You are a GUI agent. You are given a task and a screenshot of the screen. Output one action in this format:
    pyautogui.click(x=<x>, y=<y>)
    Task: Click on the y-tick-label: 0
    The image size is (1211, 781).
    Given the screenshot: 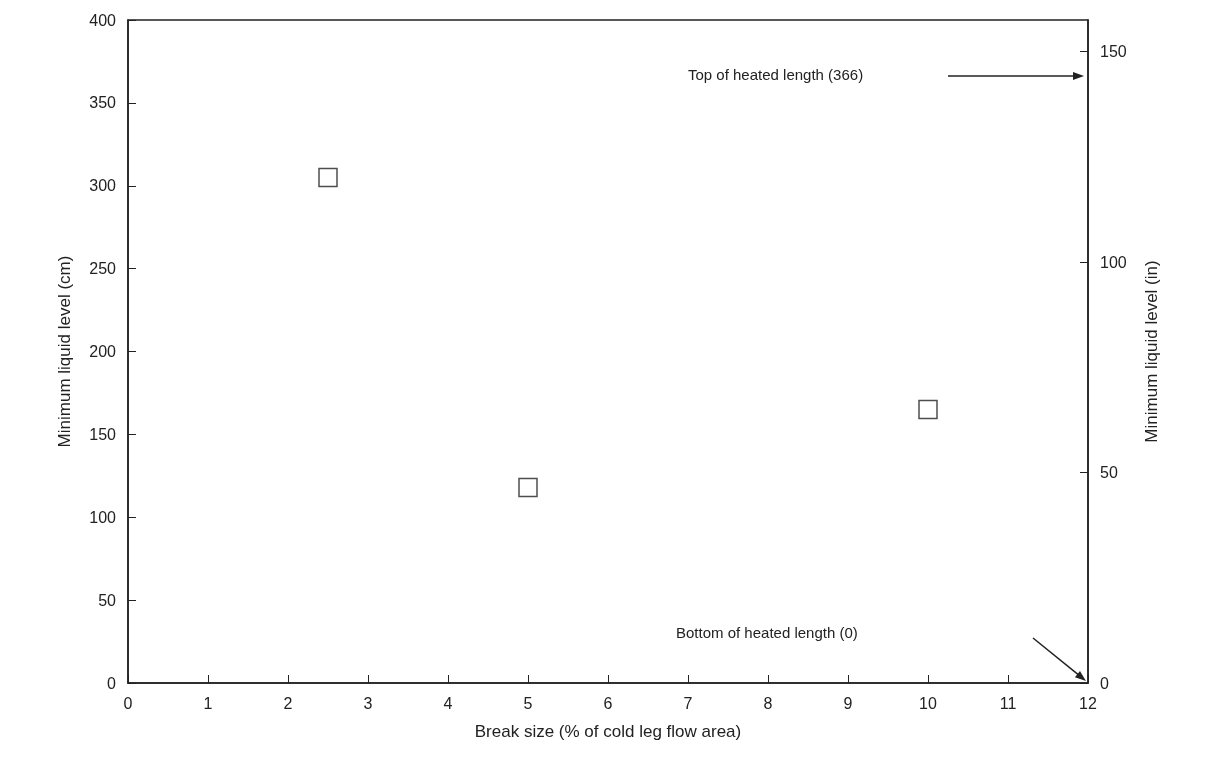 What is the action you would take?
    pyautogui.click(x=112, y=683)
    